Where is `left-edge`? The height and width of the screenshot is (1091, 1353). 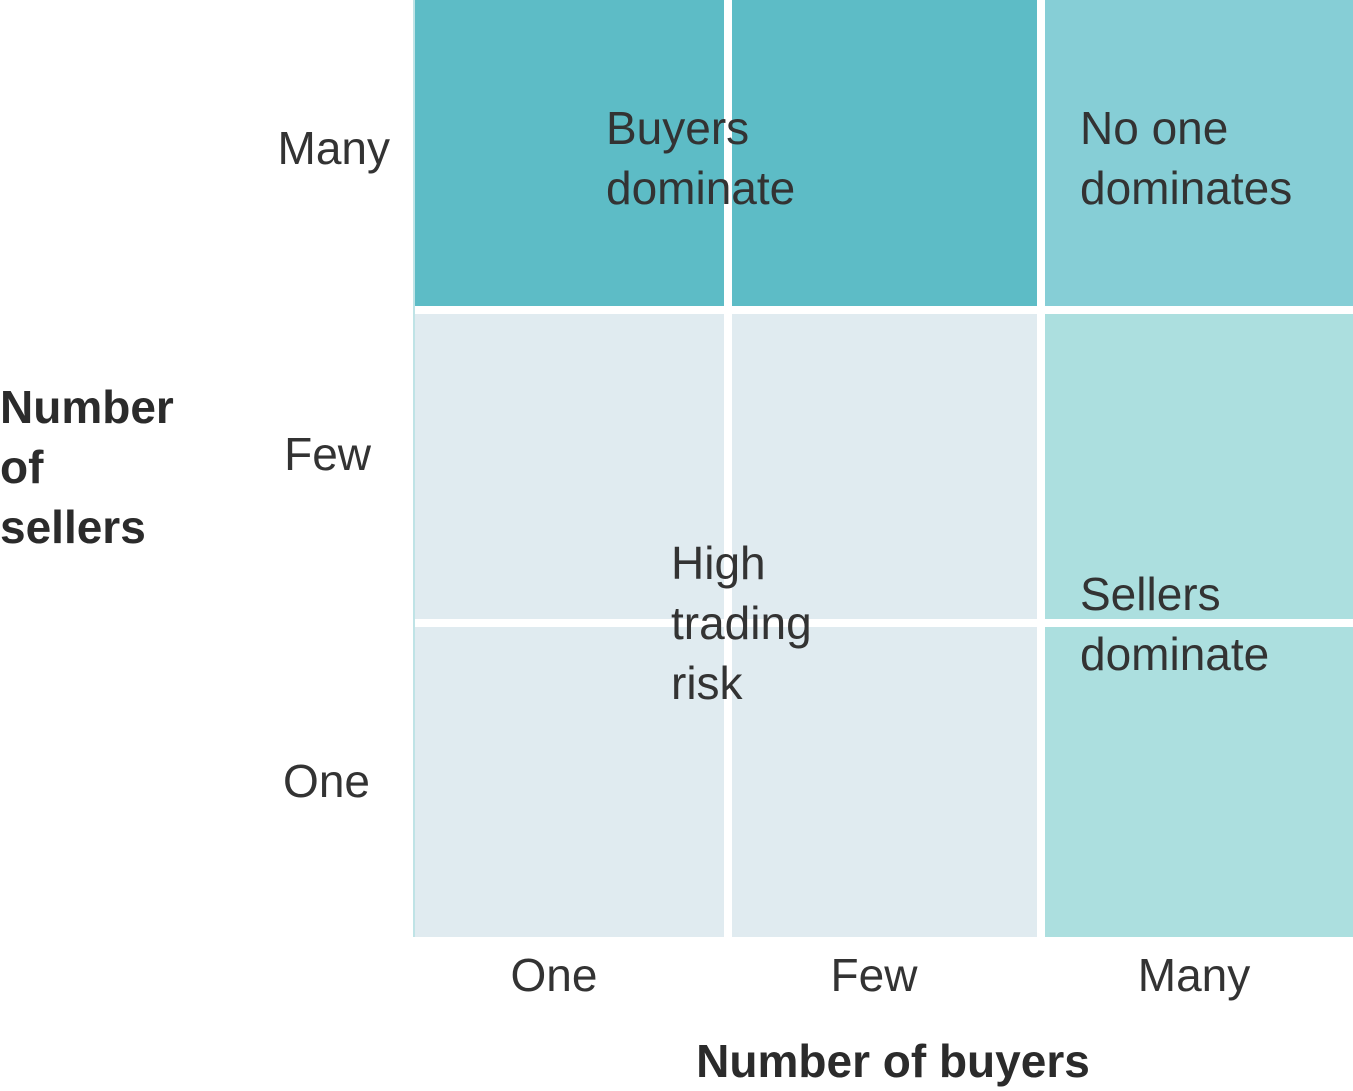
left-edge is located at coordinates (414, 468).